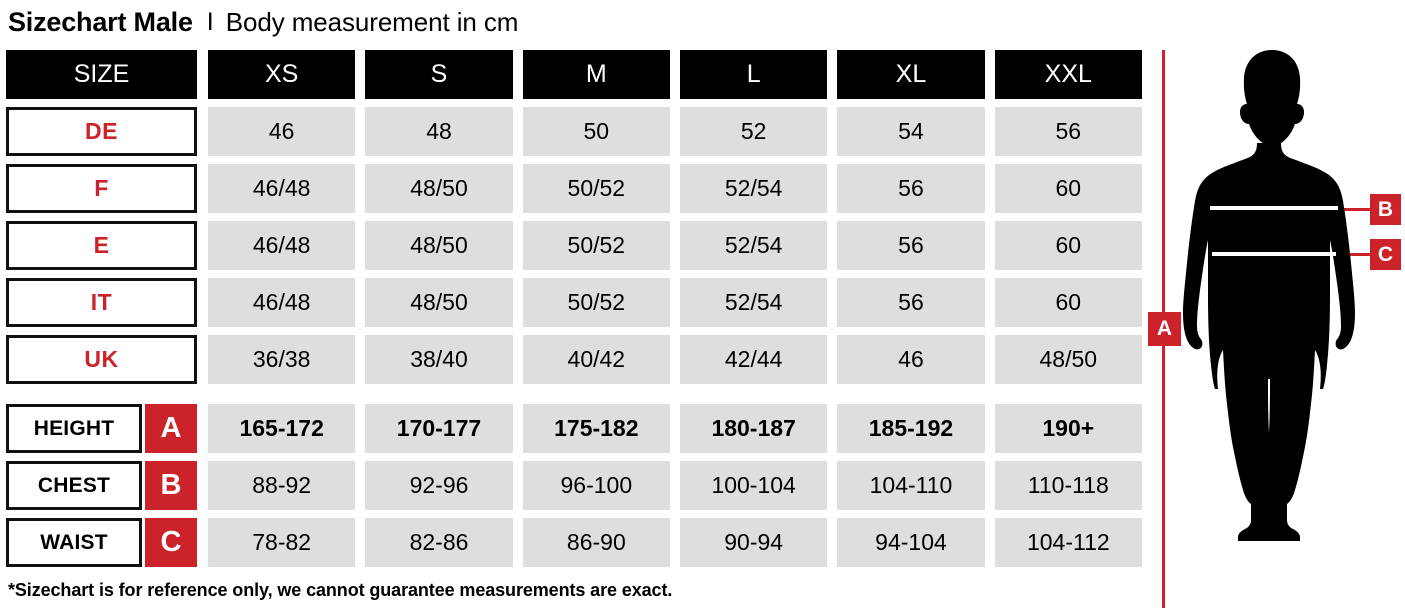 This screenshot has width=1405, height=615. Describe the element at coordinates (439, 131) in the screenshot. I see `table-cell: 48` at that location.